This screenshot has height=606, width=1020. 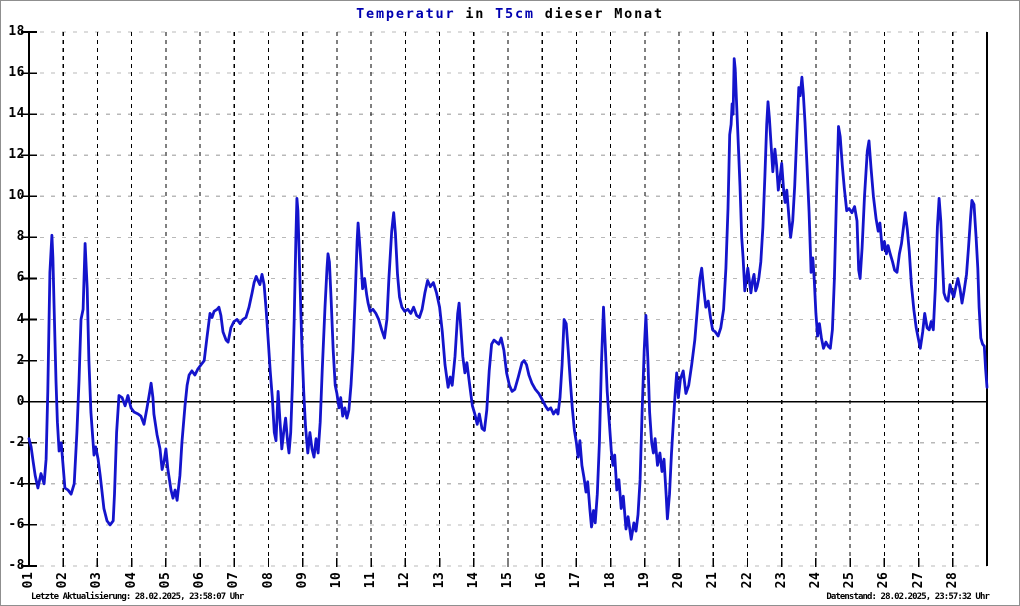 What do you see at coordinates (884, 580) in the screenshot?
I see `x-tick-label: 26` at bounding box center [884, 580].